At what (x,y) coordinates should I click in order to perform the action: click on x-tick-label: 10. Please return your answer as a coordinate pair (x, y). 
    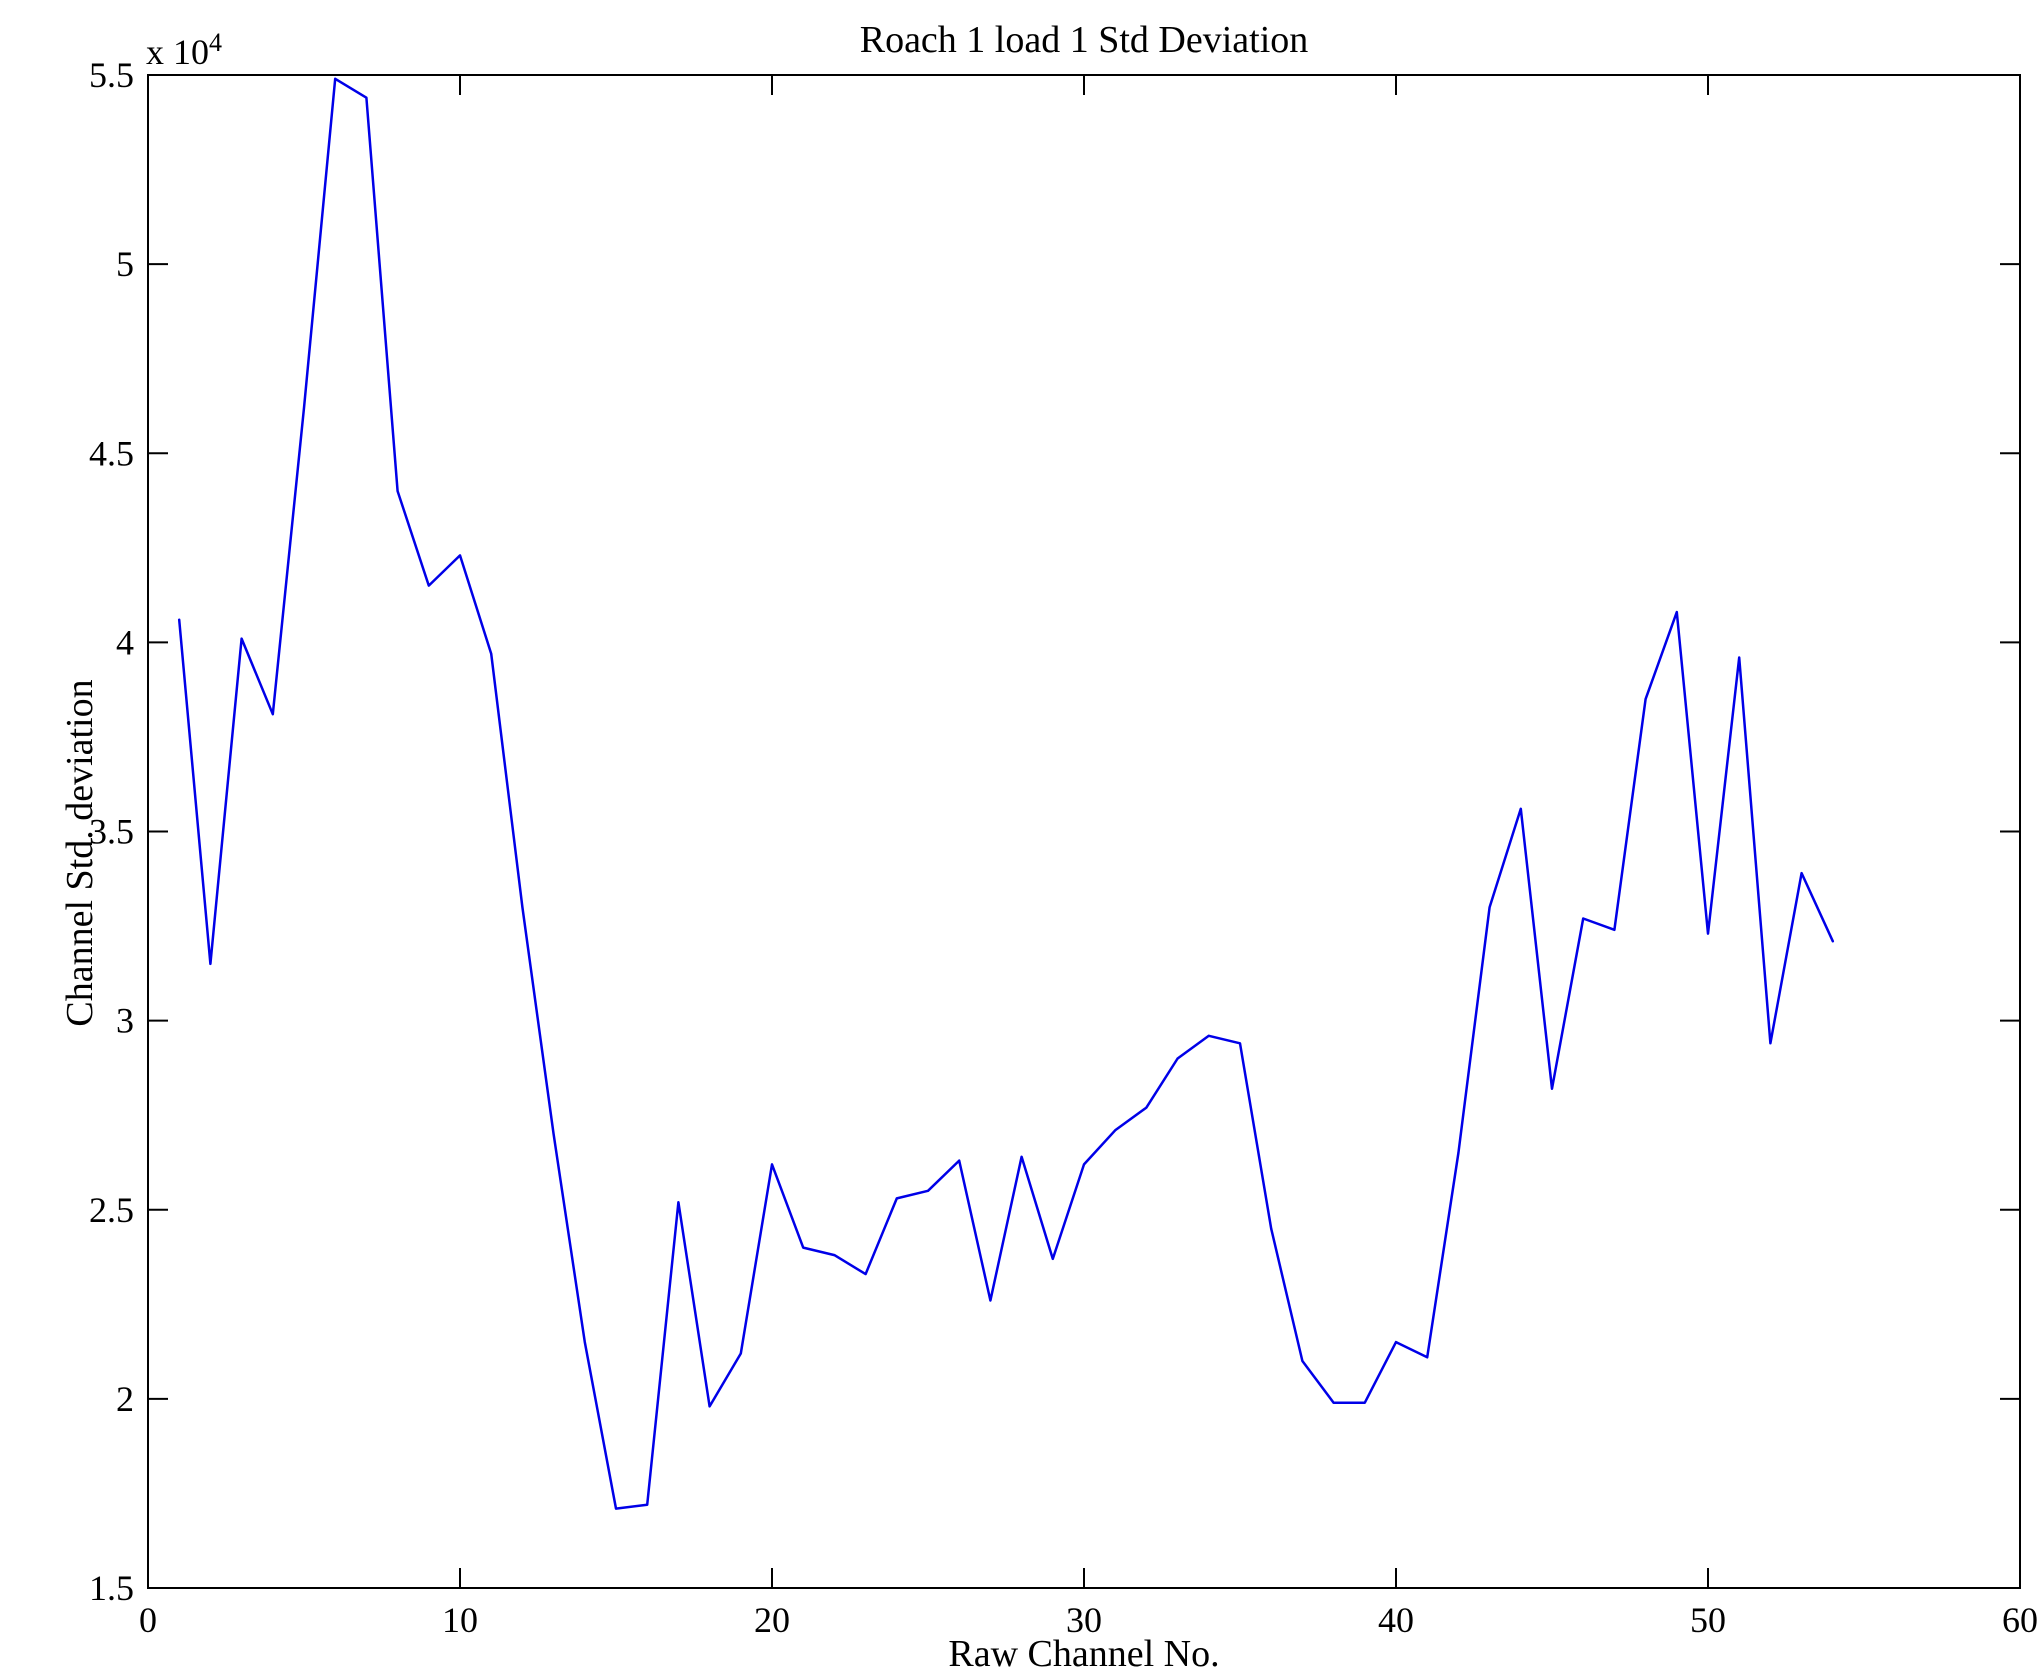
    Looking at the image, I should click on (460, 1620).